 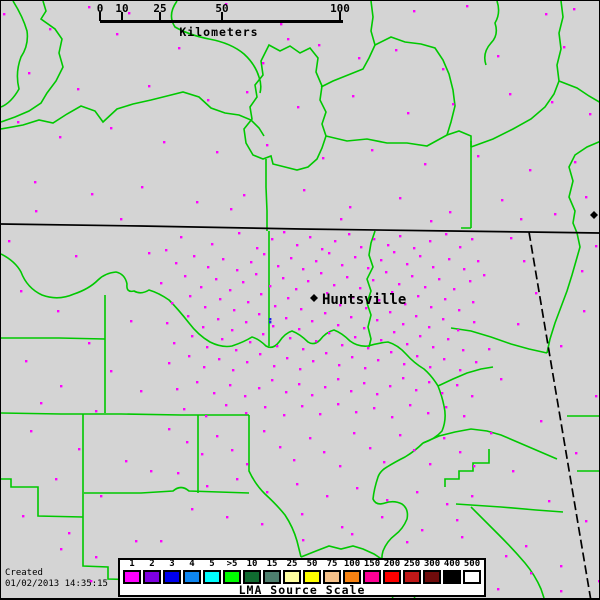 What do you see at coordinates (121, 8) in the screenshot?
I see `scale-bar-tick-label: 10` at bounding box center [121, 8].